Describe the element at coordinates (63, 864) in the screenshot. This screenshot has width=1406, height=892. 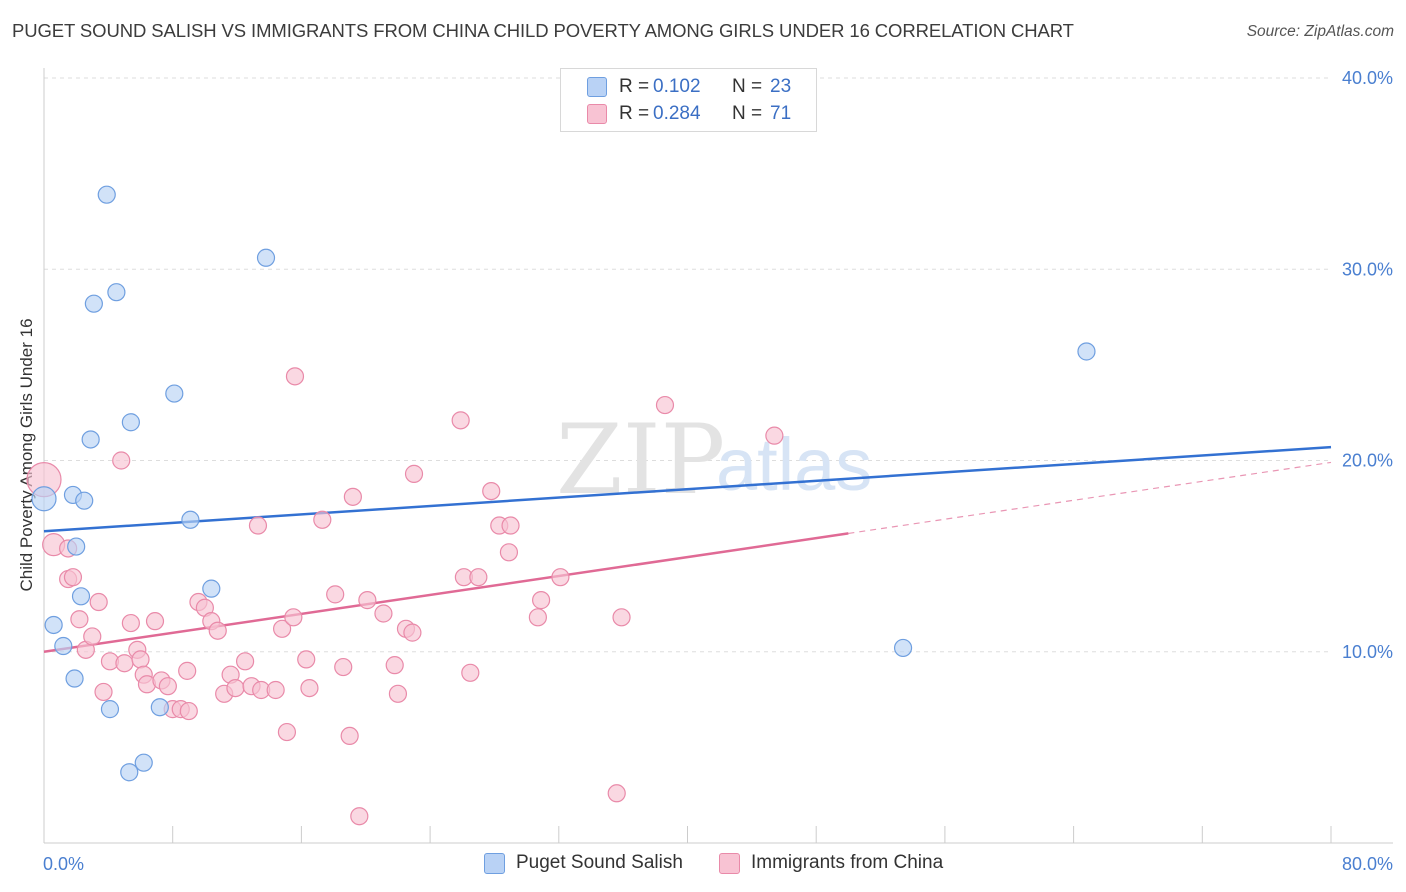
I see `x-tick-label: 0.0%` at that location.